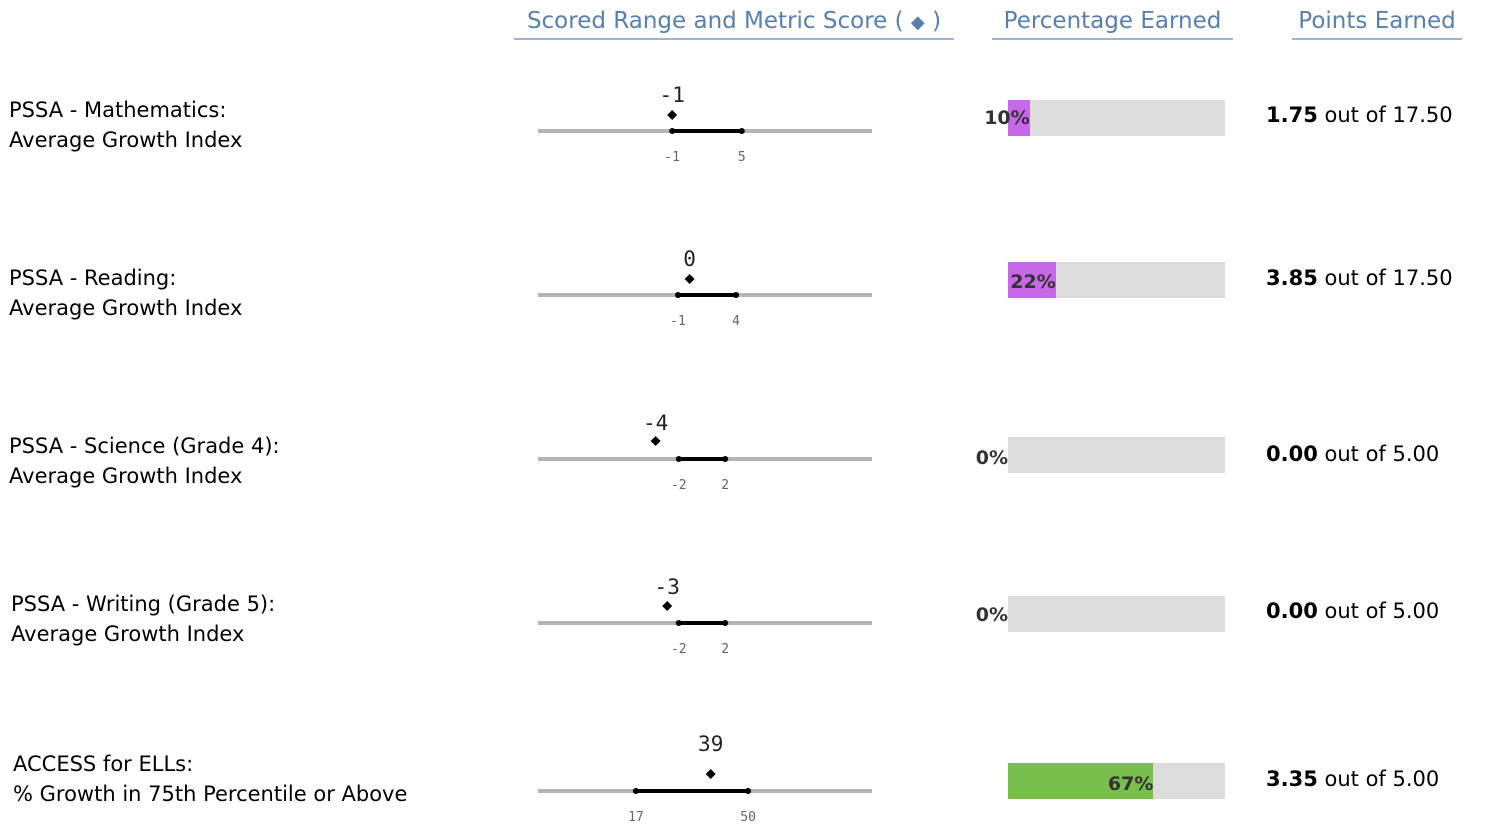 The width and height of the screenshot is (1501, 825). I want to click on range-min-label: 17, so click(636, 817).